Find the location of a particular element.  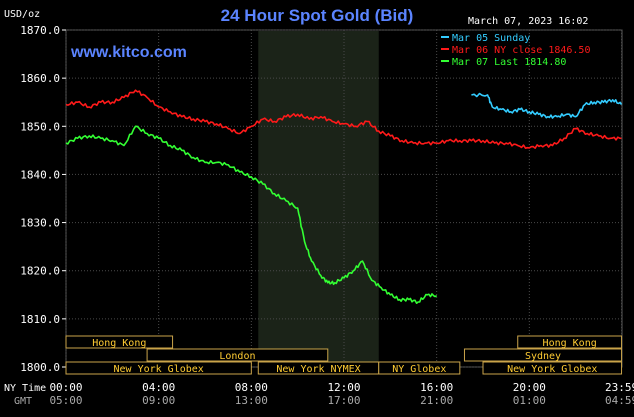

y-tick-label: 1850.0 is located at coordinates (40, 126).